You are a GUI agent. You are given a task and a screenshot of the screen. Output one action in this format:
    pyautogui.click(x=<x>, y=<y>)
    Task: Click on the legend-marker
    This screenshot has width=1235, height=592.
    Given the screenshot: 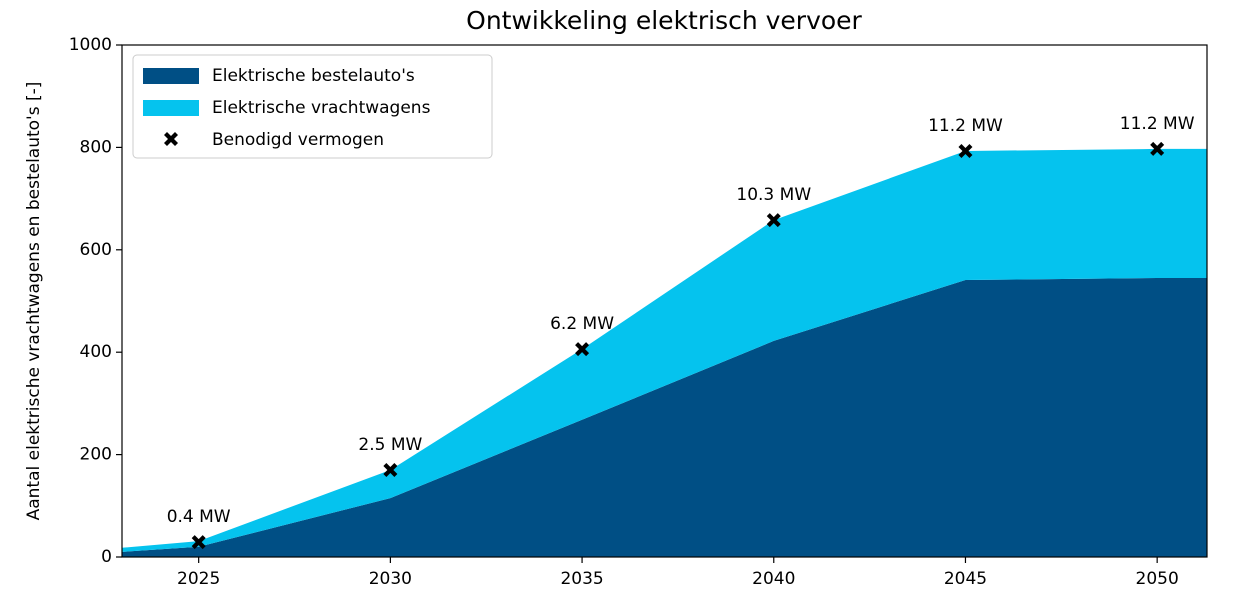 What is the action you would take?
    pyautogui.click(x=171, y=139)
    